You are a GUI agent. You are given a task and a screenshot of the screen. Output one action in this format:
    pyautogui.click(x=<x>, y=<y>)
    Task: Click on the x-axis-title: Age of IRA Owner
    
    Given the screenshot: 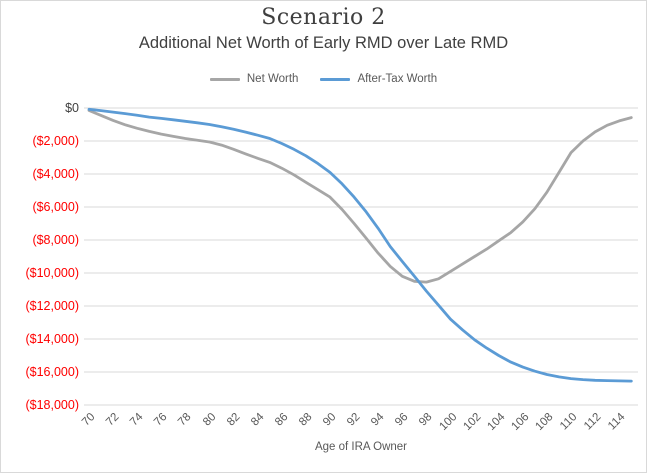 What is the action you would take?
    pyautogui.click(x=361, y=447)
    